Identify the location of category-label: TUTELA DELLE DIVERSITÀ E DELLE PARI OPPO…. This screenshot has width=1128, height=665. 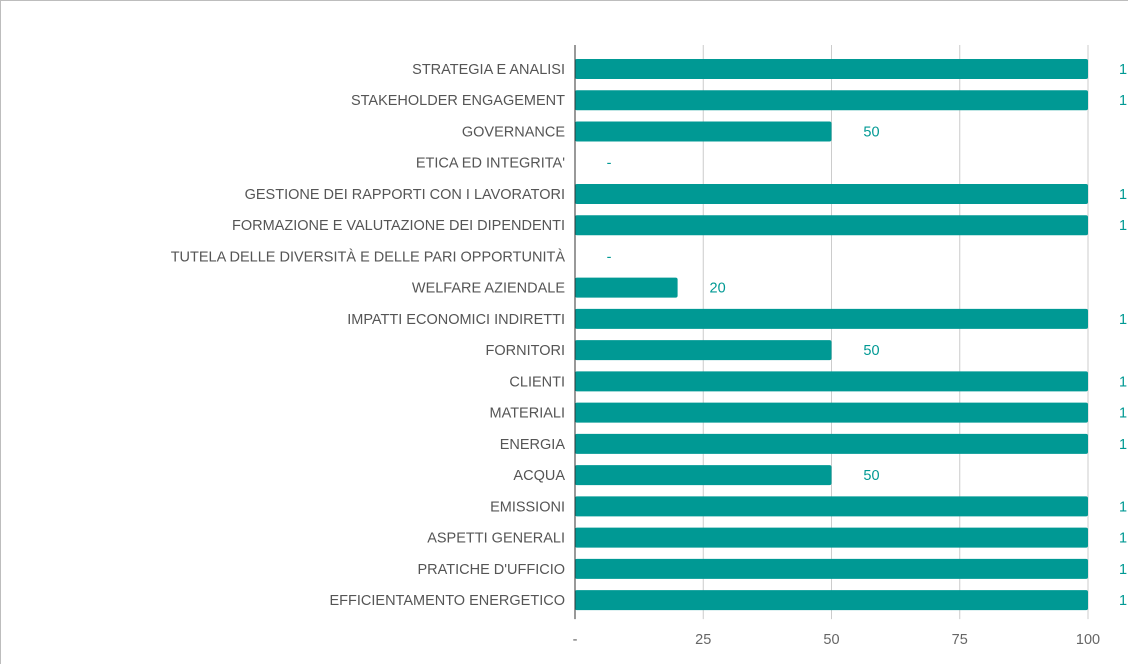
(368, 256).